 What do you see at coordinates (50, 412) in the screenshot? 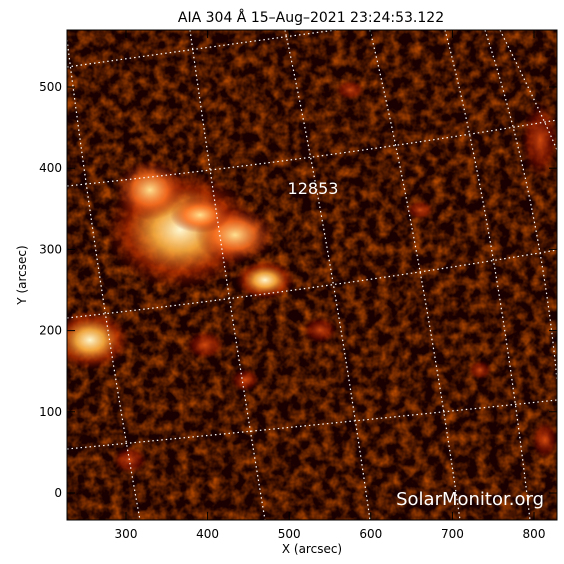
I see `y-tick-label: 100` at bounding box center [50, 412].